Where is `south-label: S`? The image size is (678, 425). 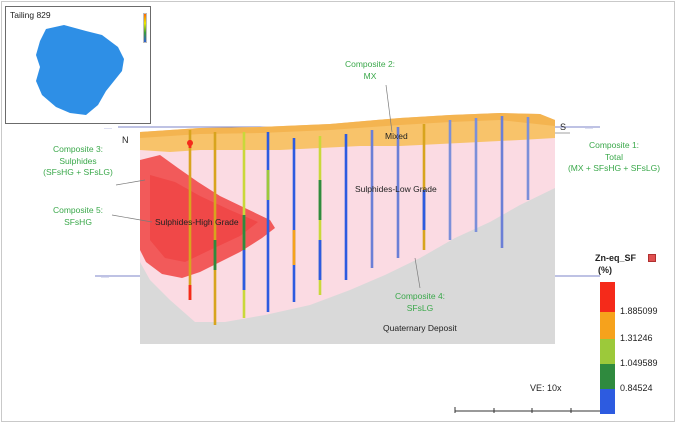
south-label: S is located at coordinates (563, 127).